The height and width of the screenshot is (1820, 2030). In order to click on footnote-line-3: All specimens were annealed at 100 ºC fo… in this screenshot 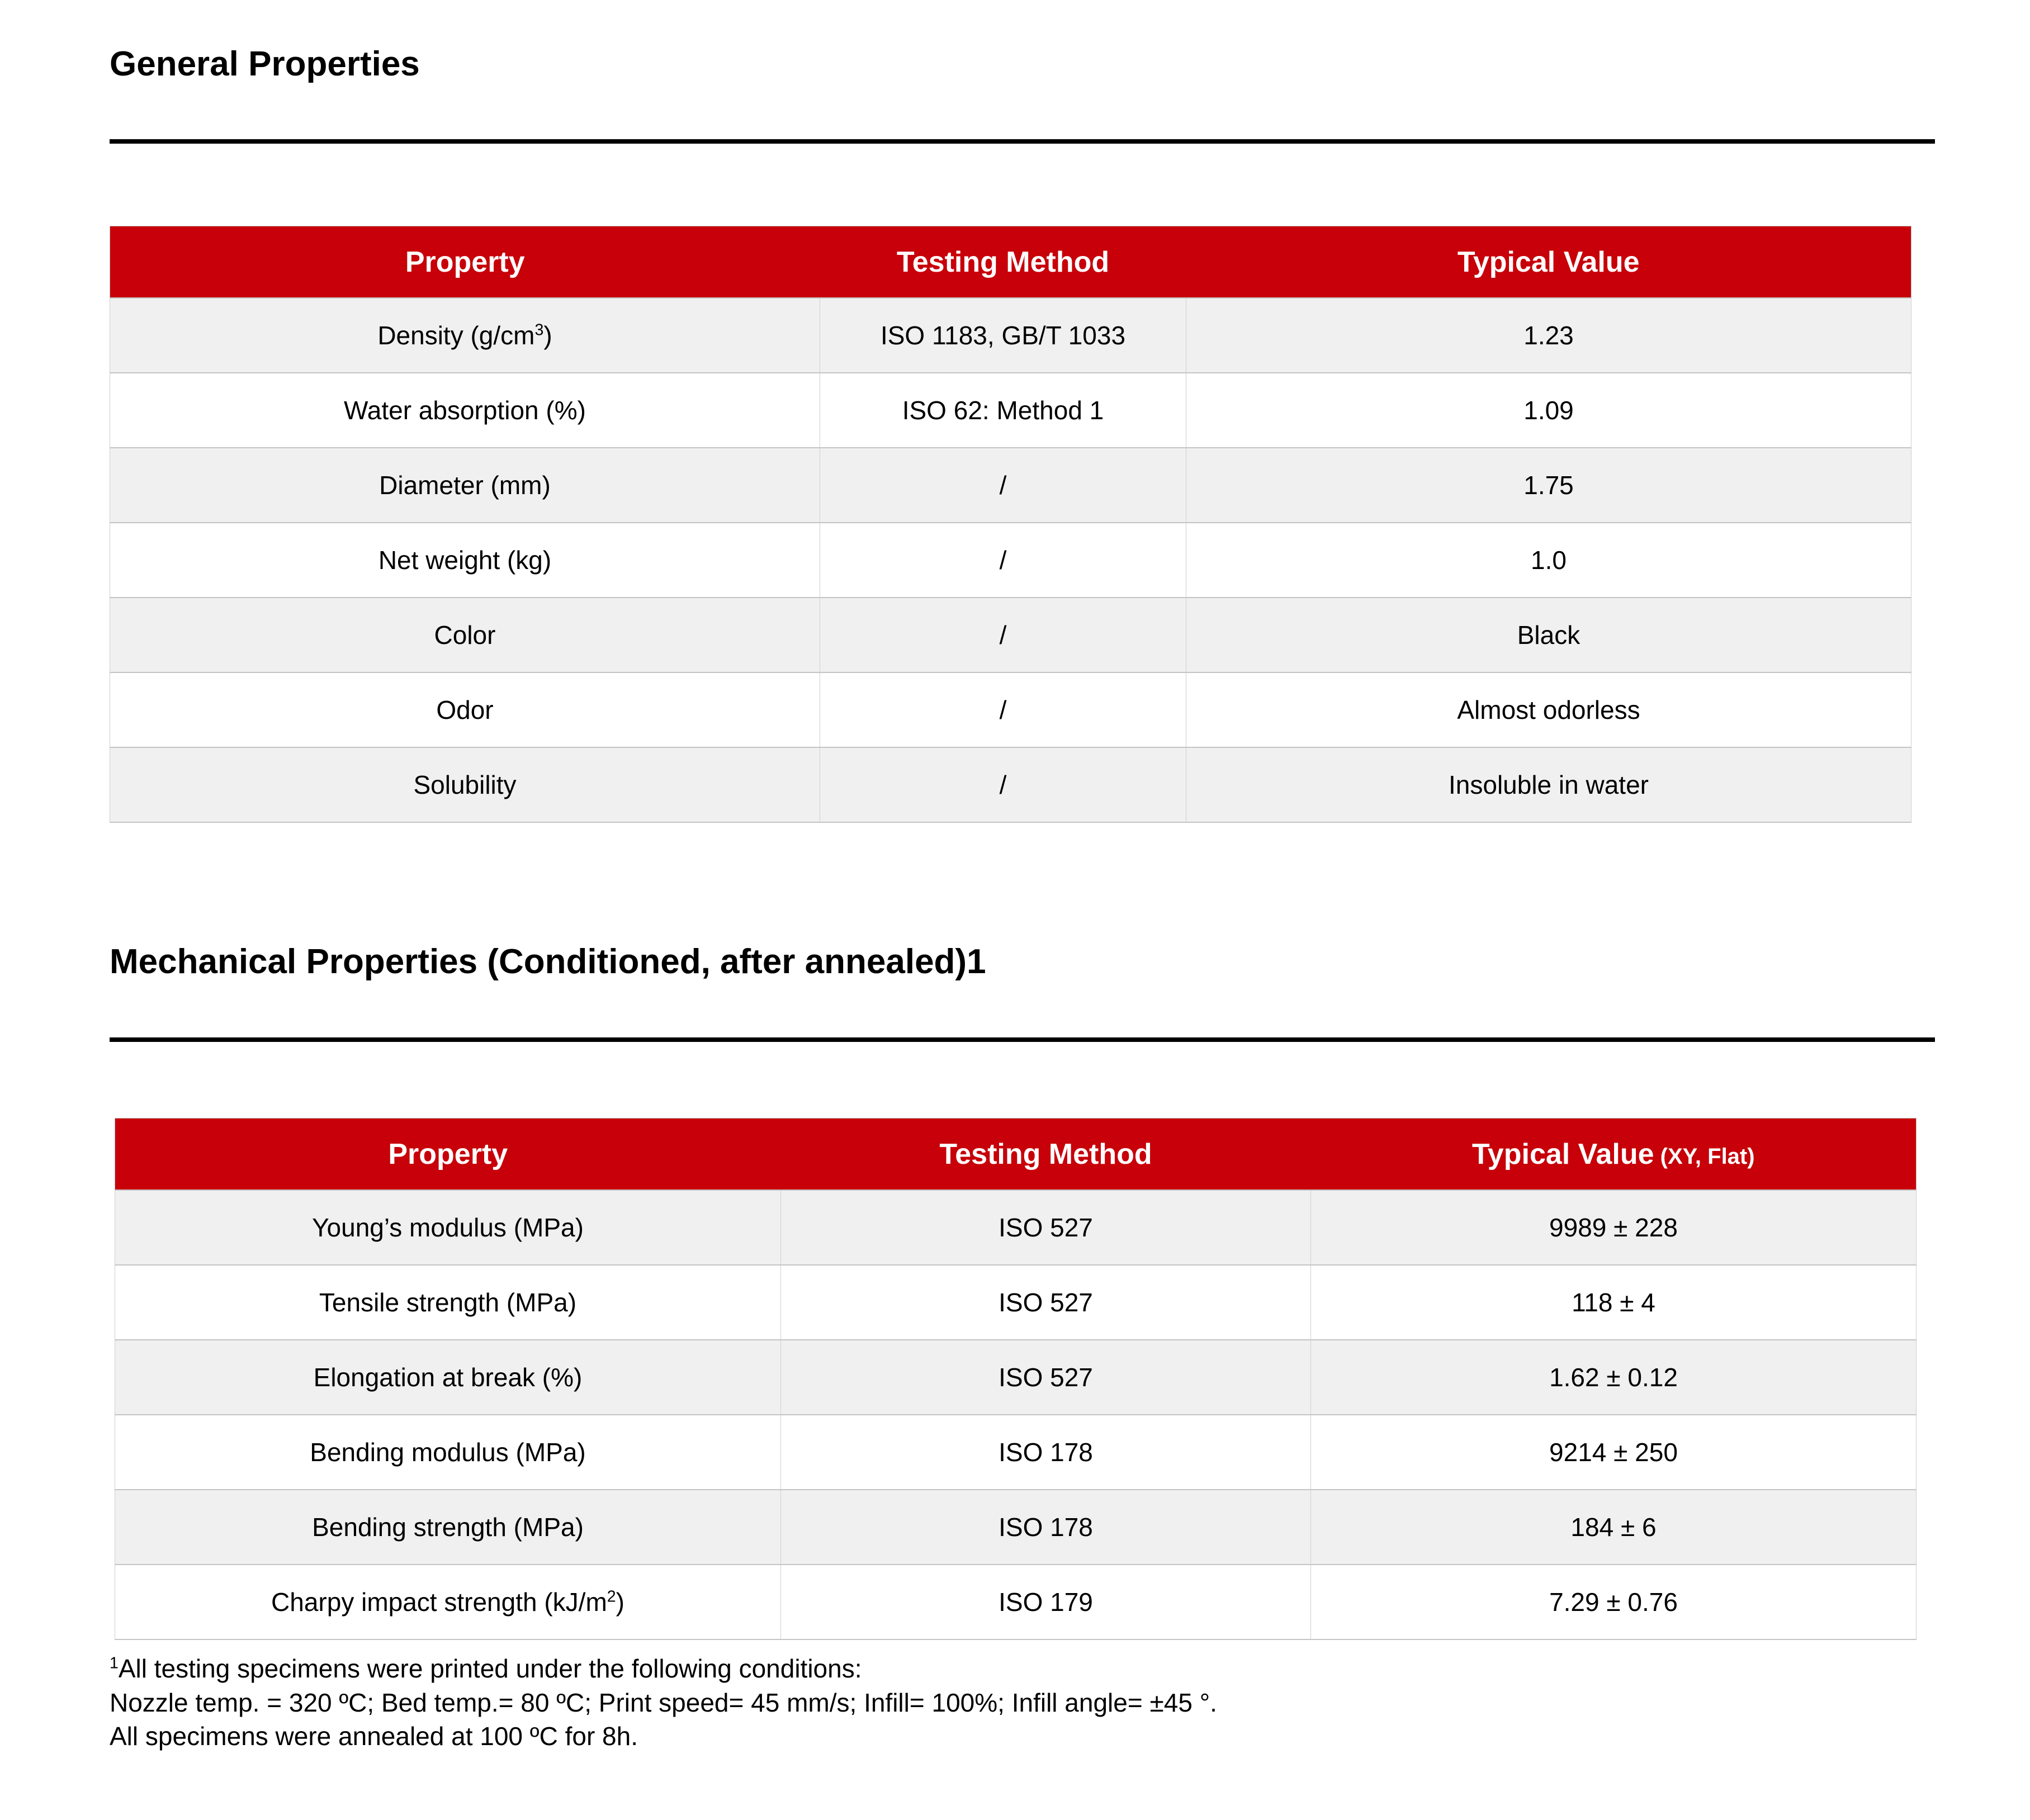, I will do `click(374, 1737)`.